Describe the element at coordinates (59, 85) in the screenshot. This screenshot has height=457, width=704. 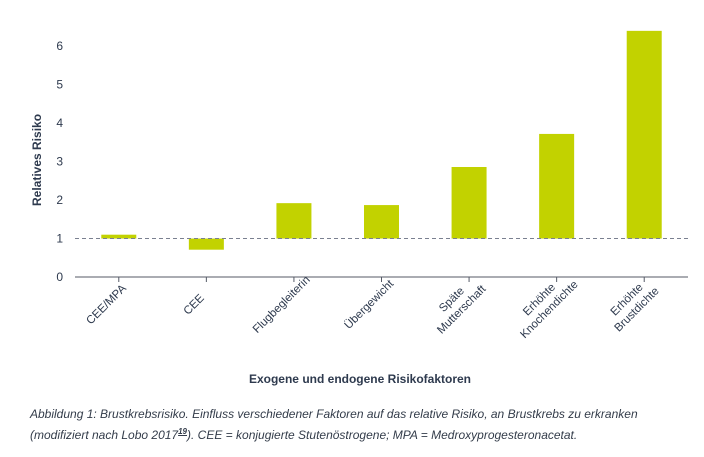
I see `y-tick-label: 5` at that location.